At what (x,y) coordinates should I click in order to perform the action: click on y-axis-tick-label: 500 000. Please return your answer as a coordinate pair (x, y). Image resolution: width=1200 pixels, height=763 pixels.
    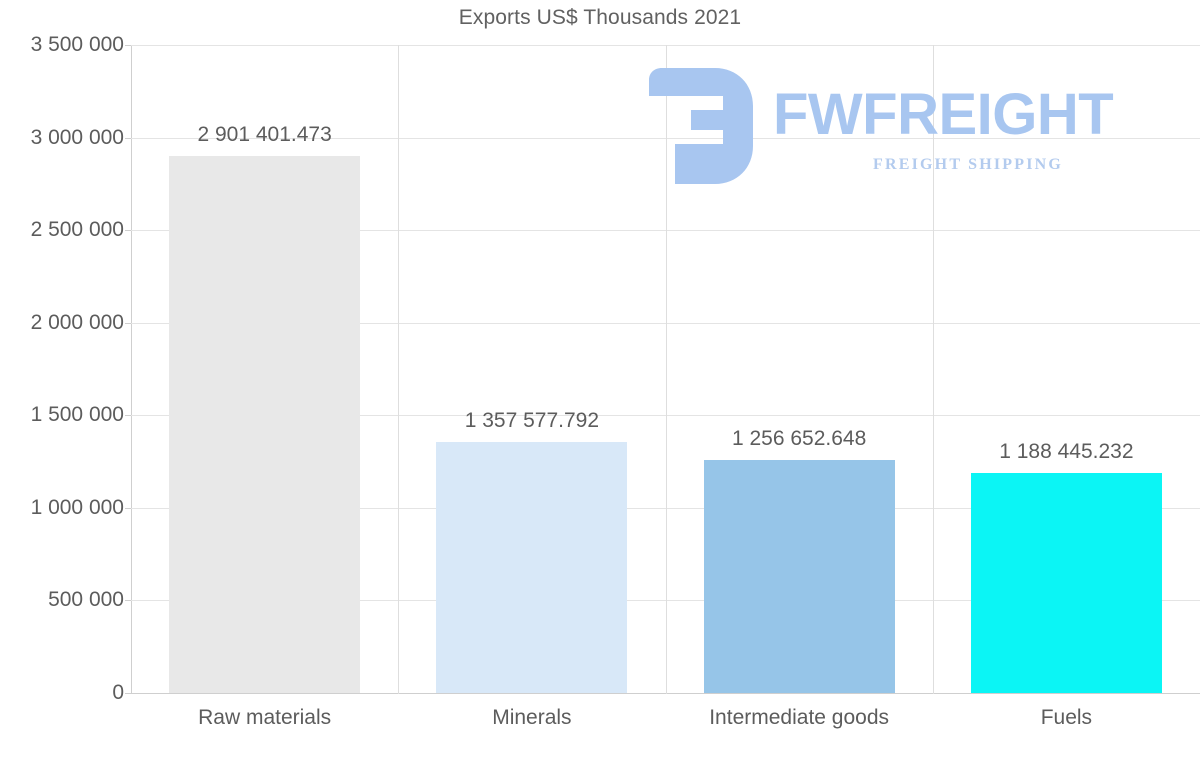
    Looking at the image, I should click on (86, 600).